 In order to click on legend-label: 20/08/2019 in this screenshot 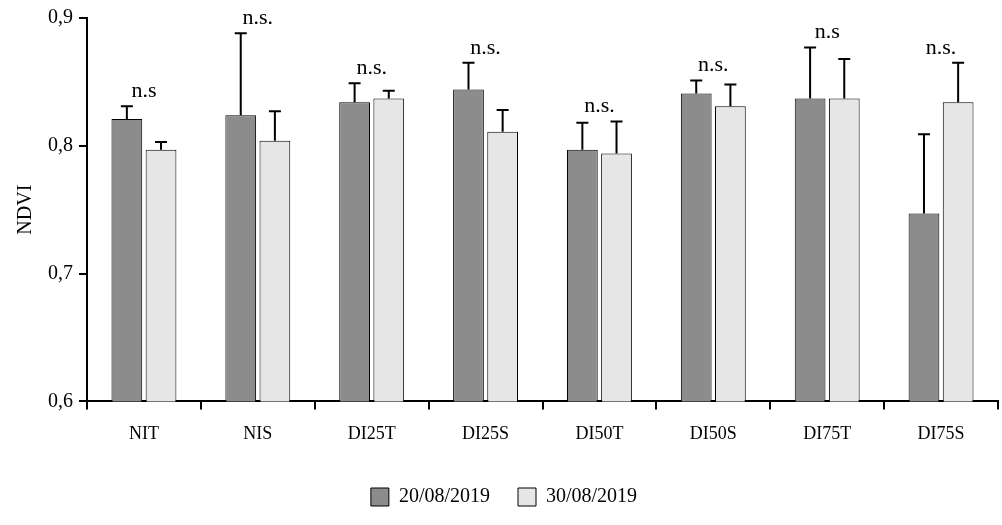, I will do `click(444, 495)`.